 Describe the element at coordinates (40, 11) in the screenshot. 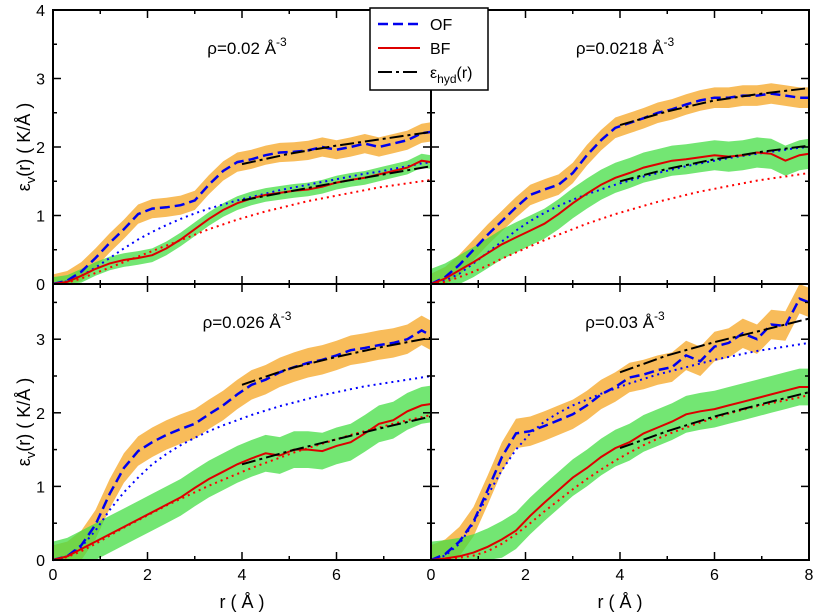

I see `y-tick-label: 4` at that location.